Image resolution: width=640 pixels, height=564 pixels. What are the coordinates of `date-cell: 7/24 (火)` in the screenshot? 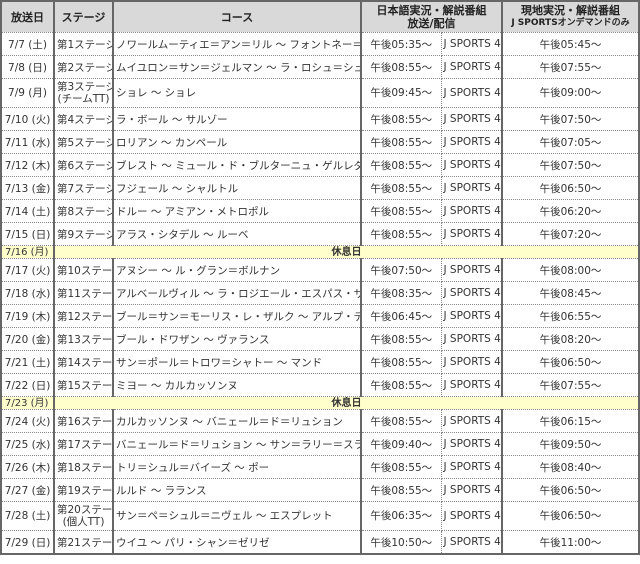 It's located at (27, 421).